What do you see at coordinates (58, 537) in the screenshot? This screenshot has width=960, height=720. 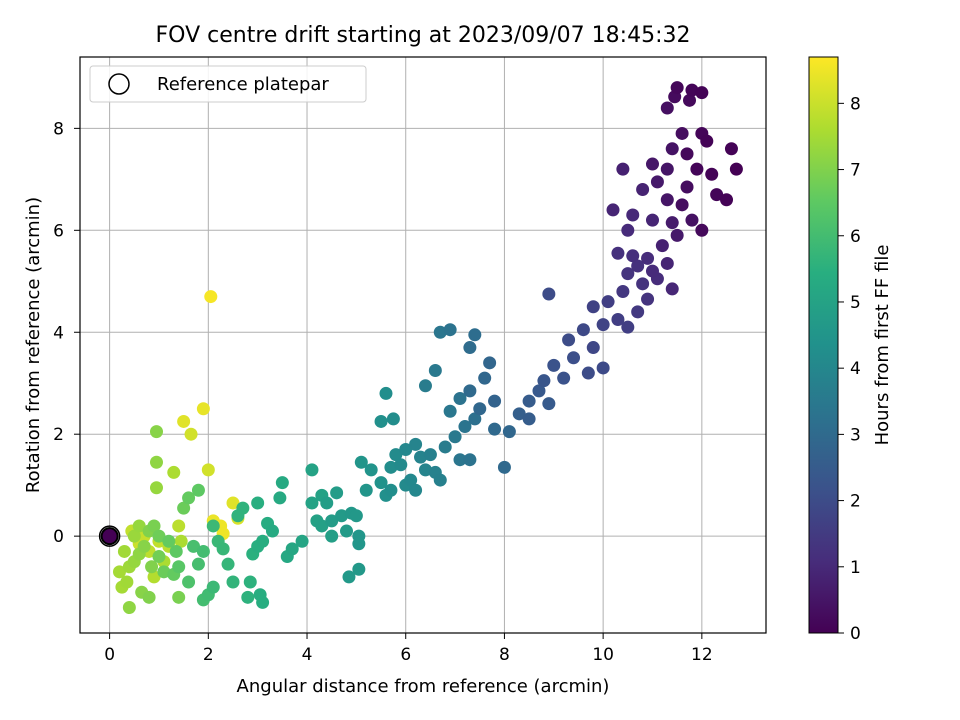 I see `y-tick-label: 0` at bounding box center [58, 537].